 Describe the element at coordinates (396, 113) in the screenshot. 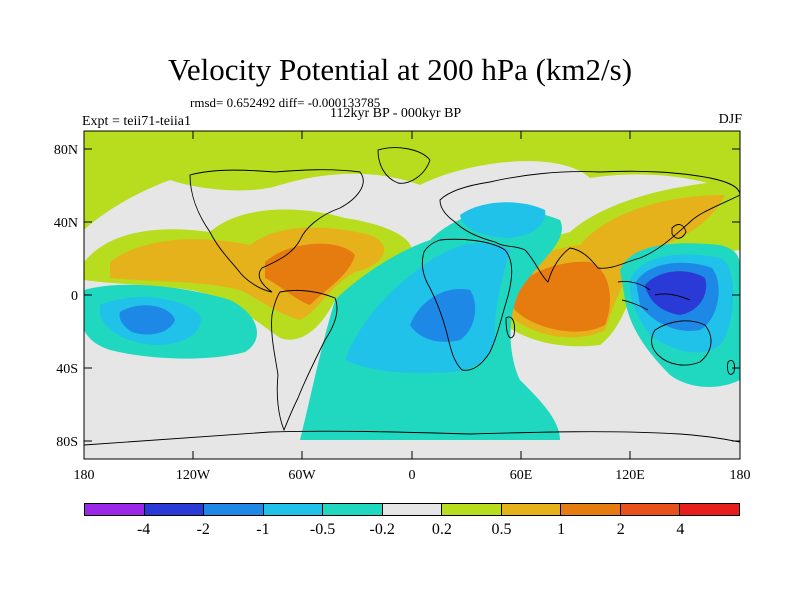

I see `period-label: 112kyr BP - 000kyr BP` at that location.